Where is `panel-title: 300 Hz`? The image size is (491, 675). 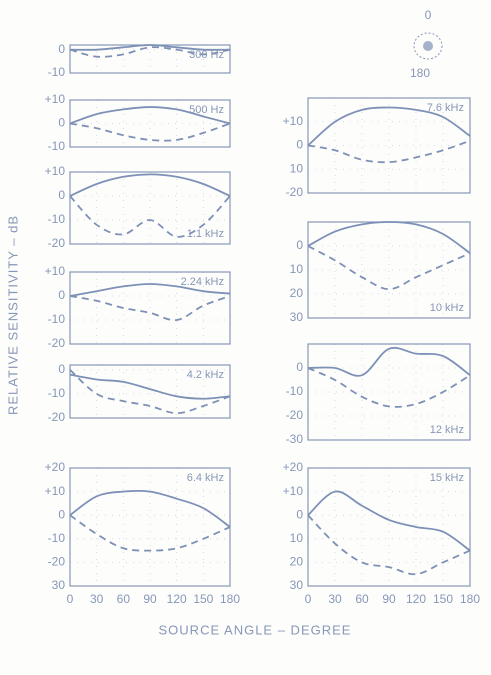 panel-title: 300 Hz is located at coordinates (206, 55).